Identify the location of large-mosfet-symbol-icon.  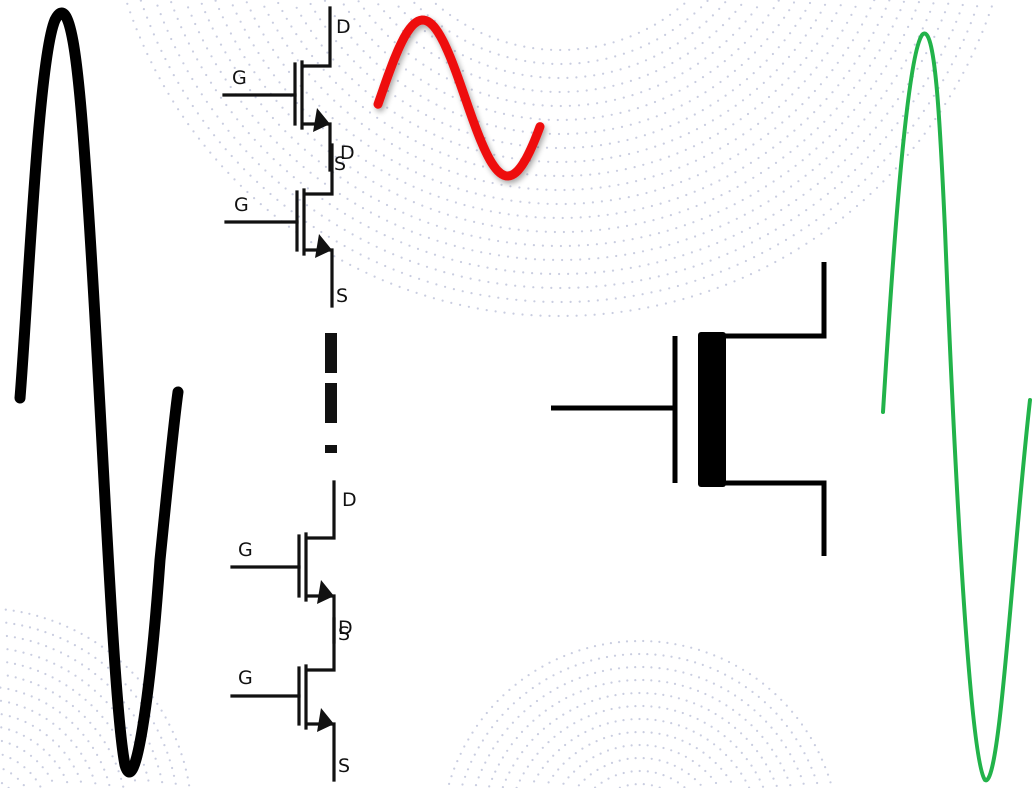
(689, 409).